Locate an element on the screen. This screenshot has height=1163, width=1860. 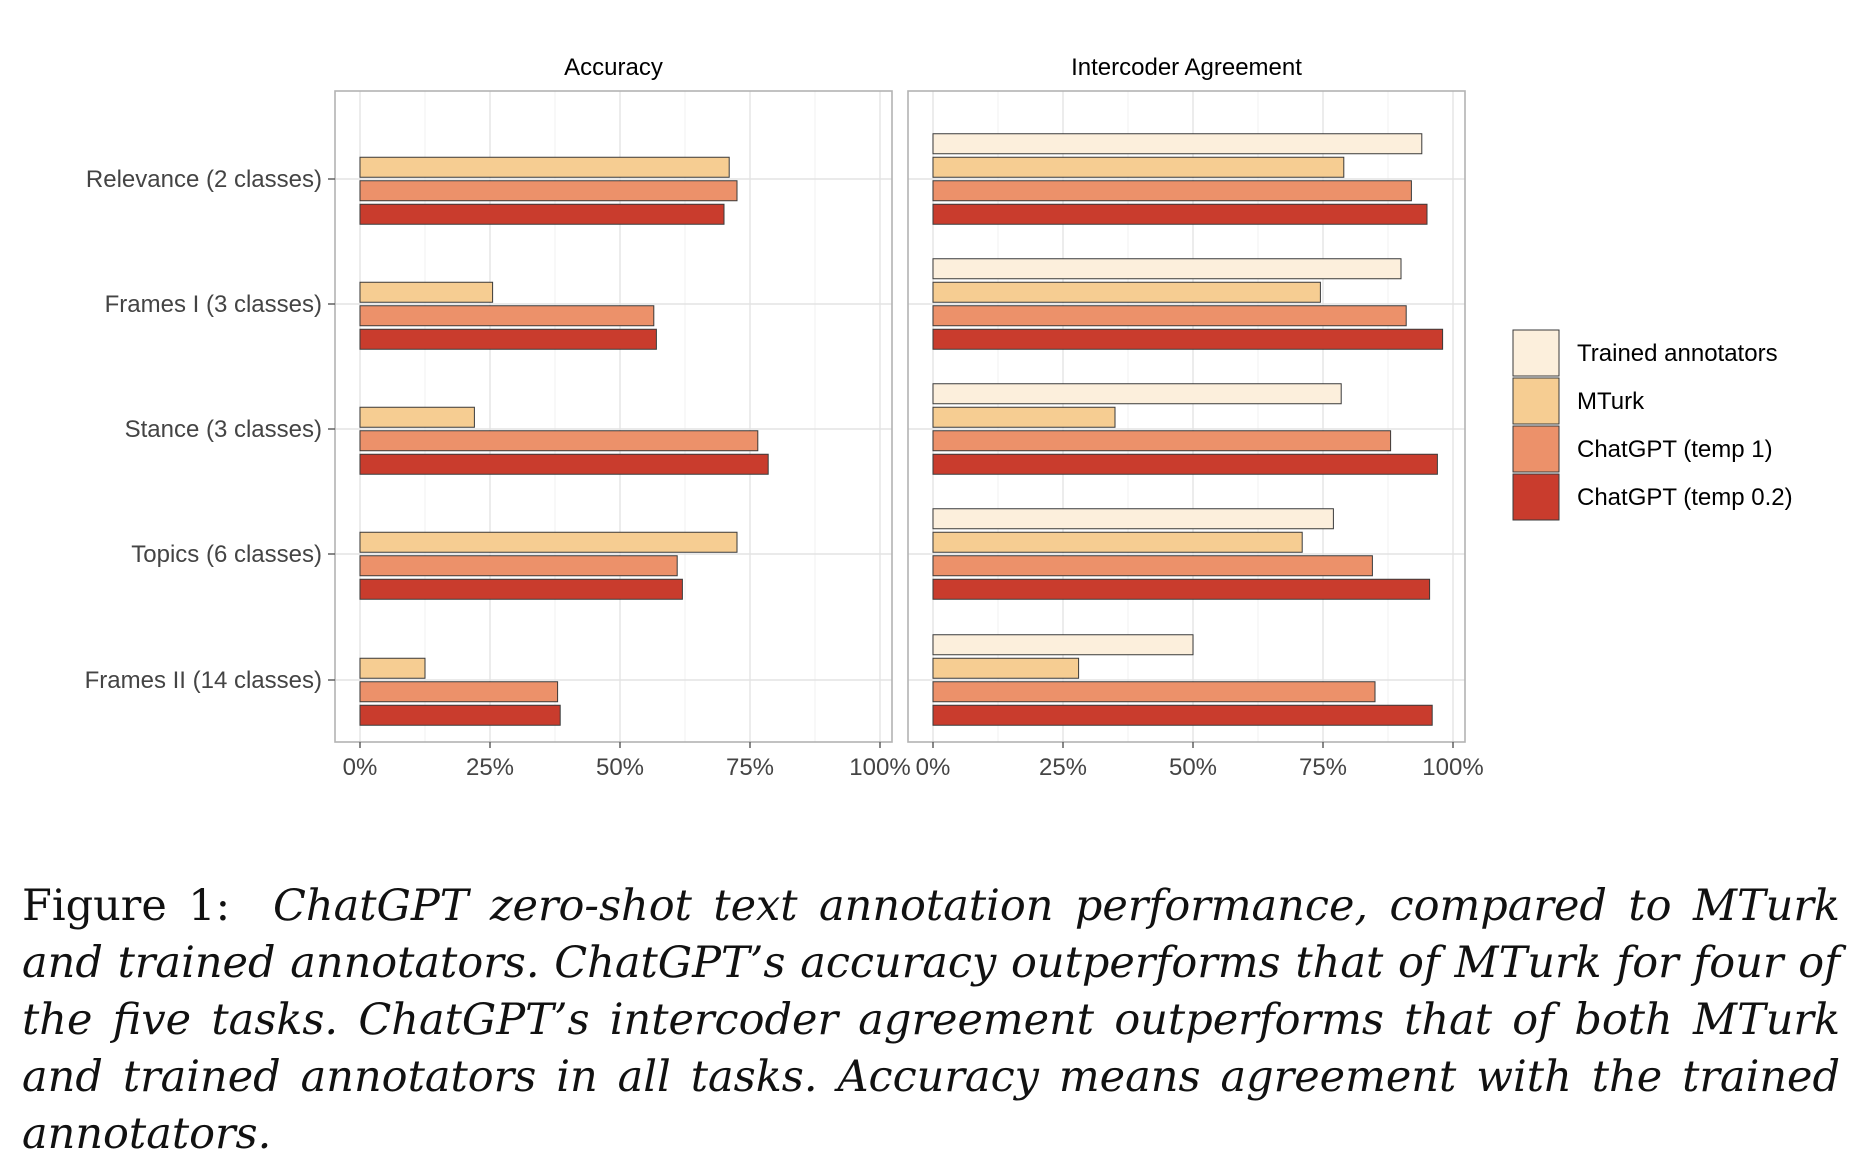
category-label: Frames II (14 classes) is located at coordinates (203, 680).